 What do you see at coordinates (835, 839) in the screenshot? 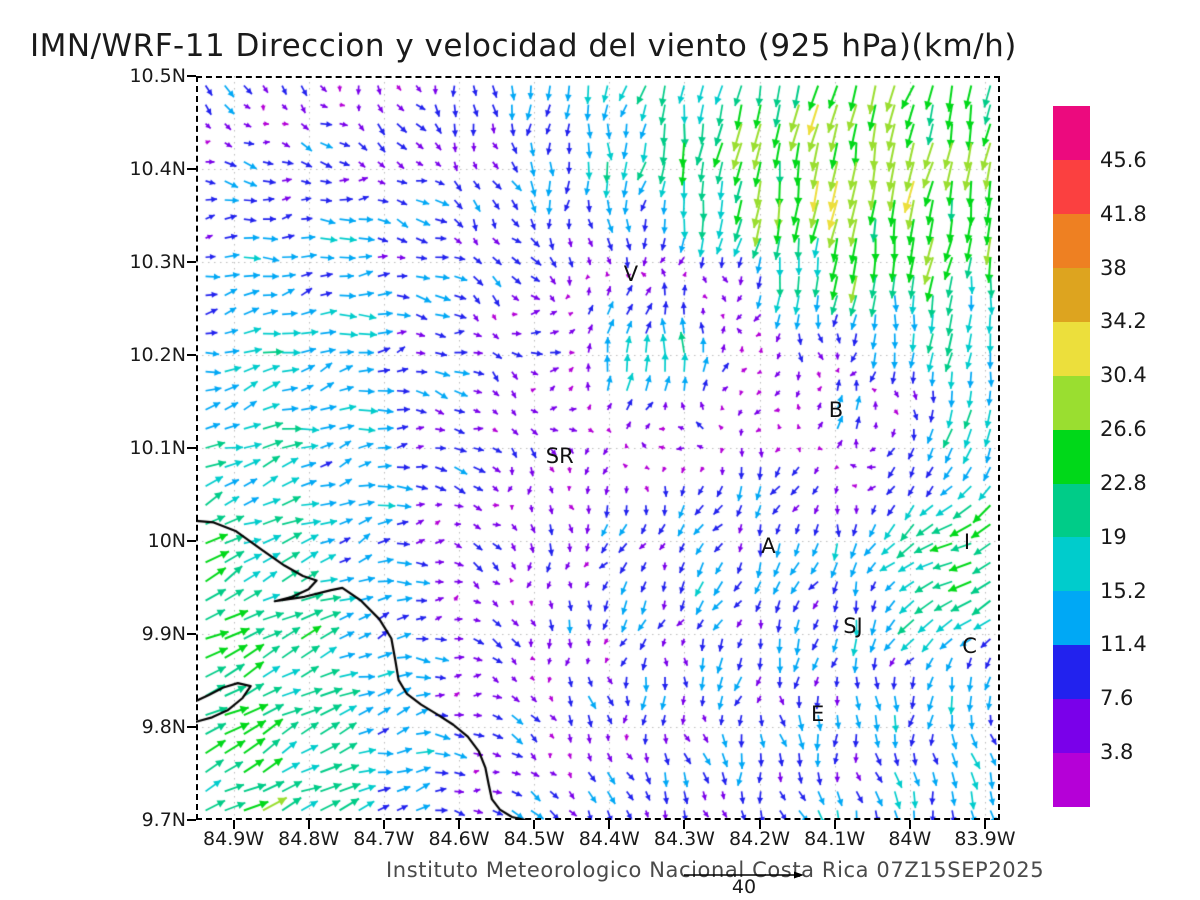
I see `x-axis-tick-label: 84.1W` at bounding box center [835, 839].